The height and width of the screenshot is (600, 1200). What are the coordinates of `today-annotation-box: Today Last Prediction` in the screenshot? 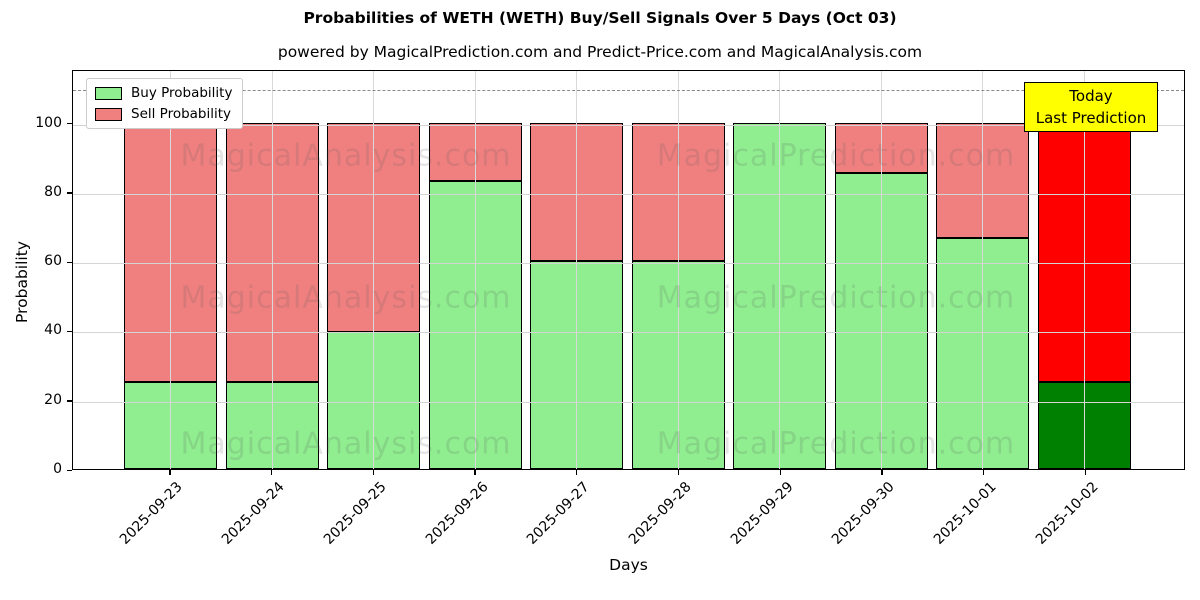 It's located at (1091, 107).